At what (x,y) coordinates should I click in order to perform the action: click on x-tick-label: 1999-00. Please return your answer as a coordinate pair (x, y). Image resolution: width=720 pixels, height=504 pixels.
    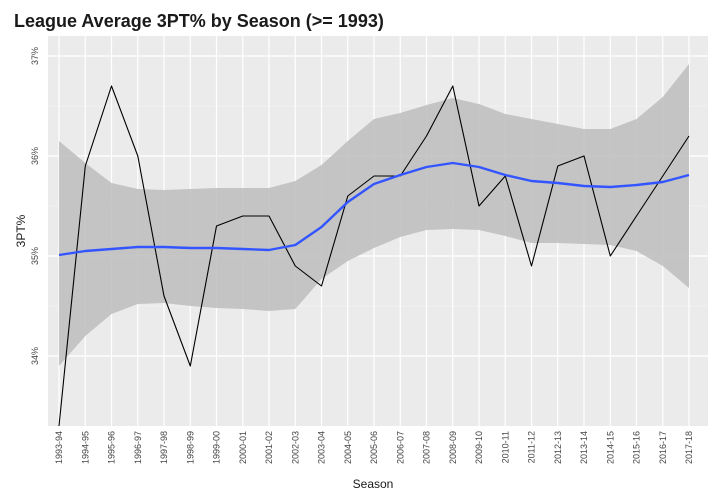
    Looking at the image, I should click on (217, 447).